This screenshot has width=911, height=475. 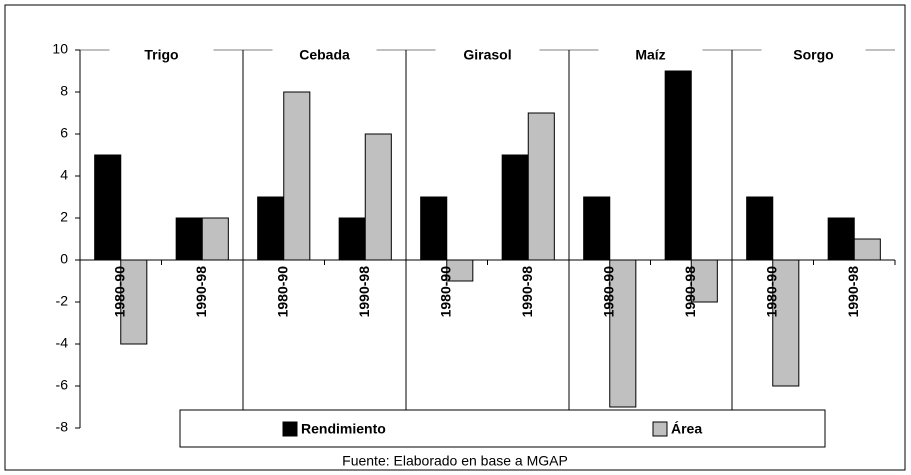 What do you see at coordinates (62, 385) in the screenshot?
I see `y-tick-label: -6` at bounding box center [62, 385].